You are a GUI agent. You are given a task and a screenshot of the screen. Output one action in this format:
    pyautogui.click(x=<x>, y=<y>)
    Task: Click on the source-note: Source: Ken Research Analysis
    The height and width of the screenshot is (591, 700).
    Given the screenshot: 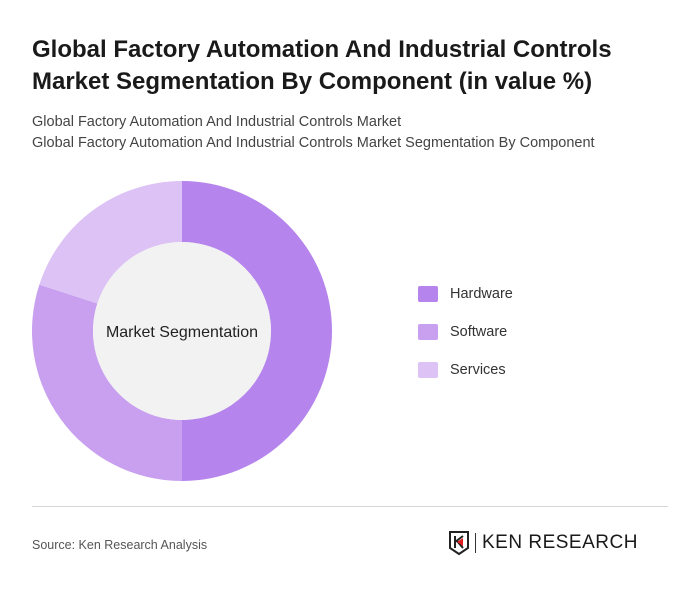 What is the action you would take?
    pyautogui.click(x=120, y=545)
    